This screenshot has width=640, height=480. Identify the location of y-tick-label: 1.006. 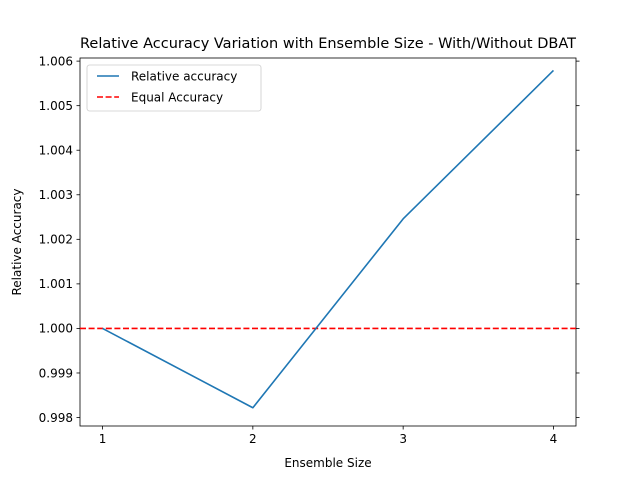
(56, 61).